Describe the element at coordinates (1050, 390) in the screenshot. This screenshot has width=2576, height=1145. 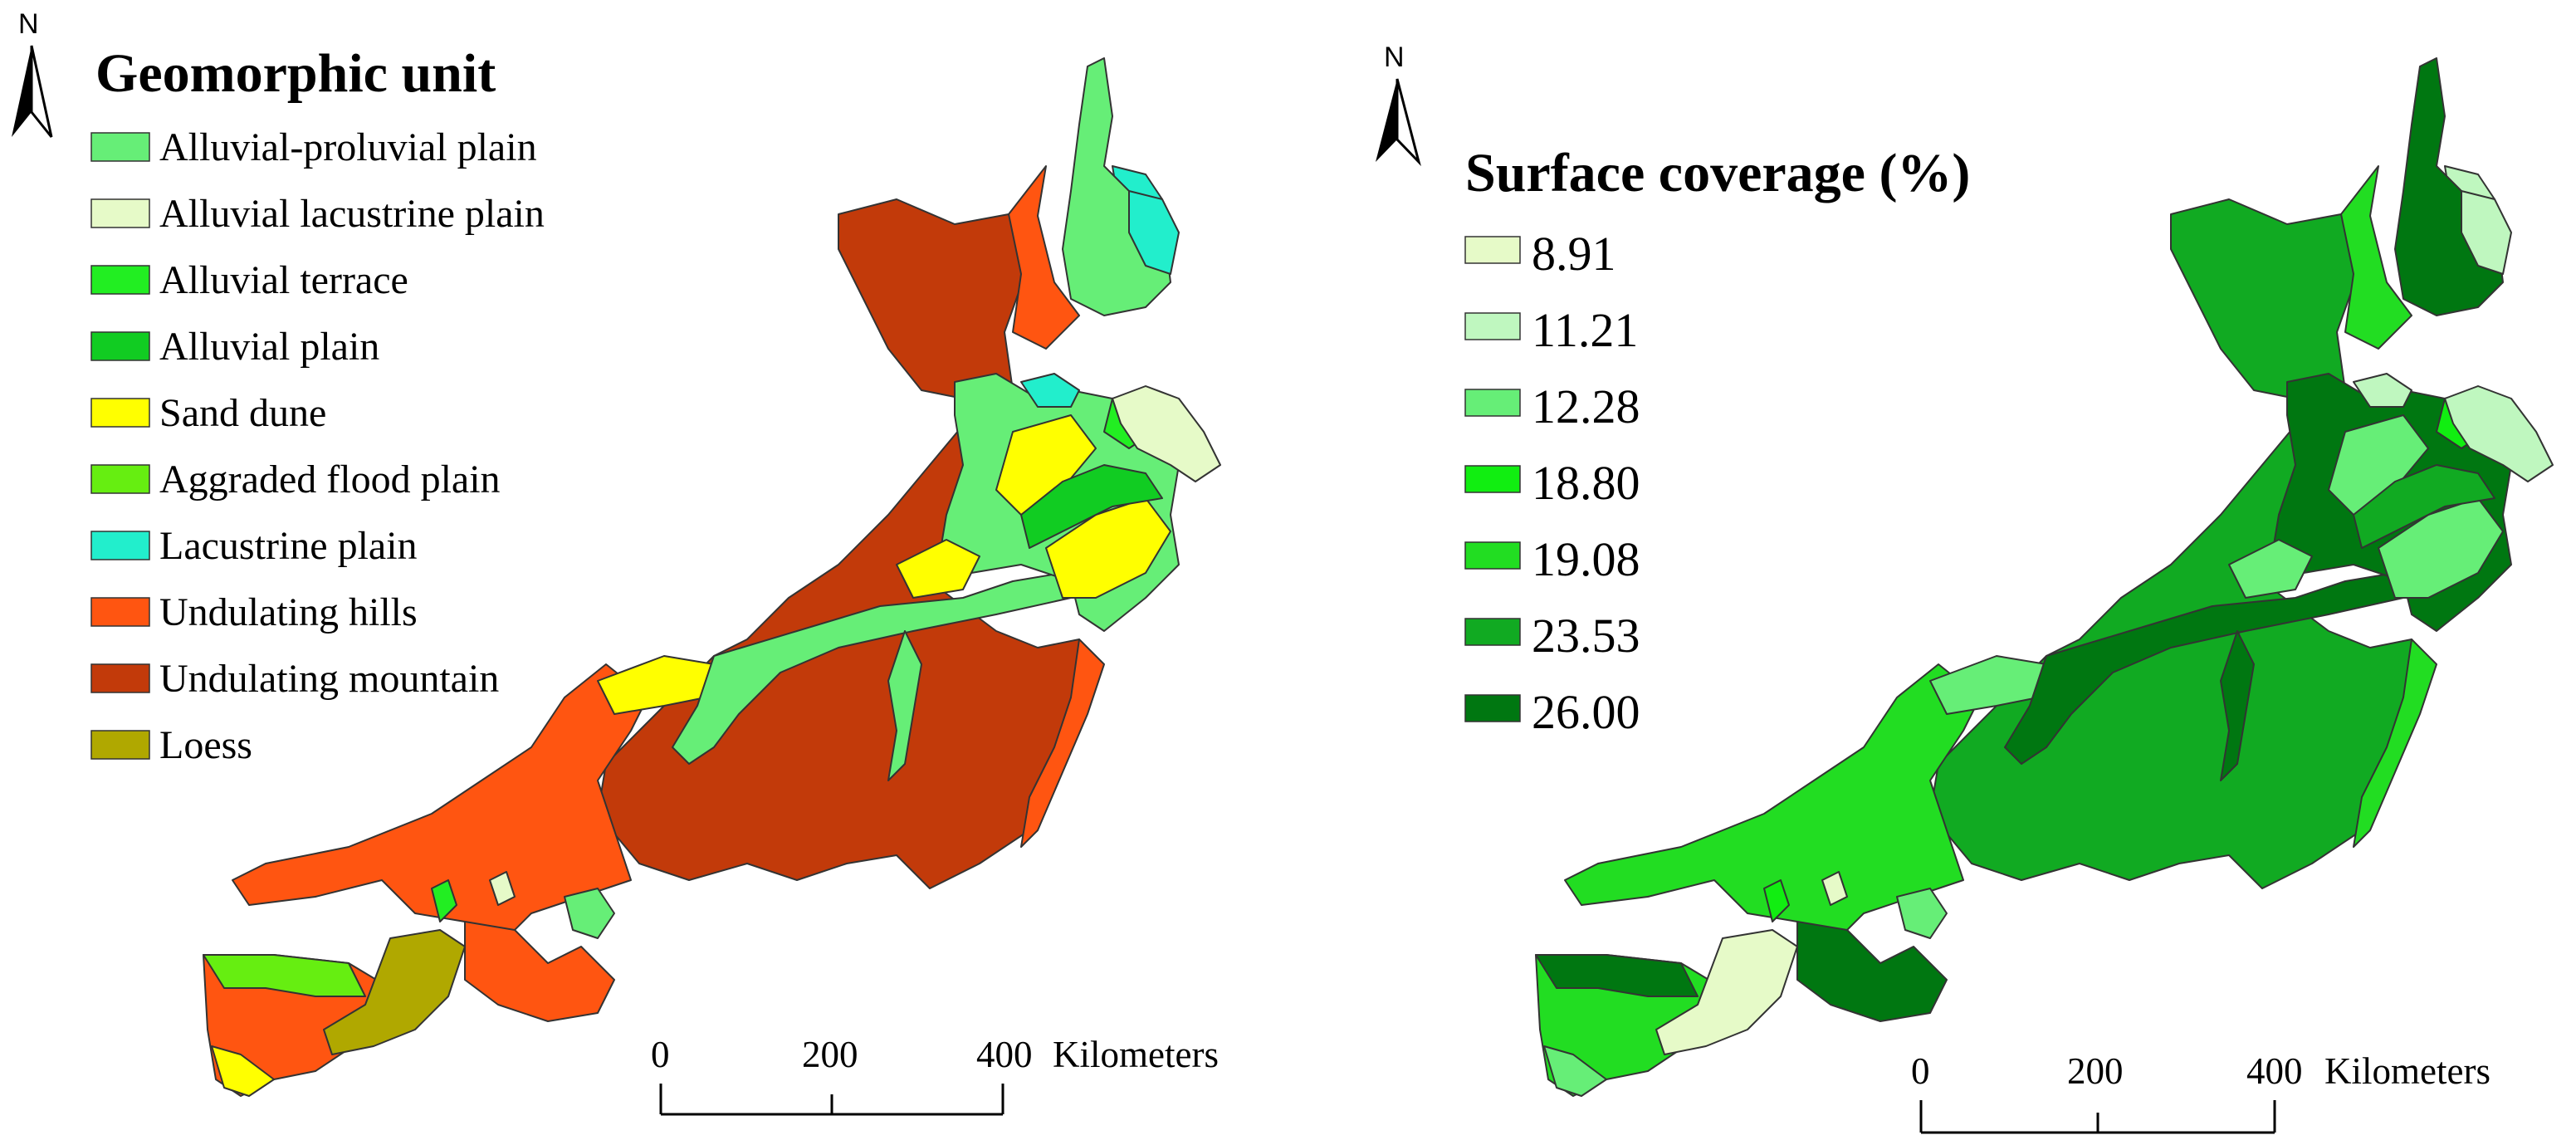
I see `region-lacustrine-plain-mid` at that location.